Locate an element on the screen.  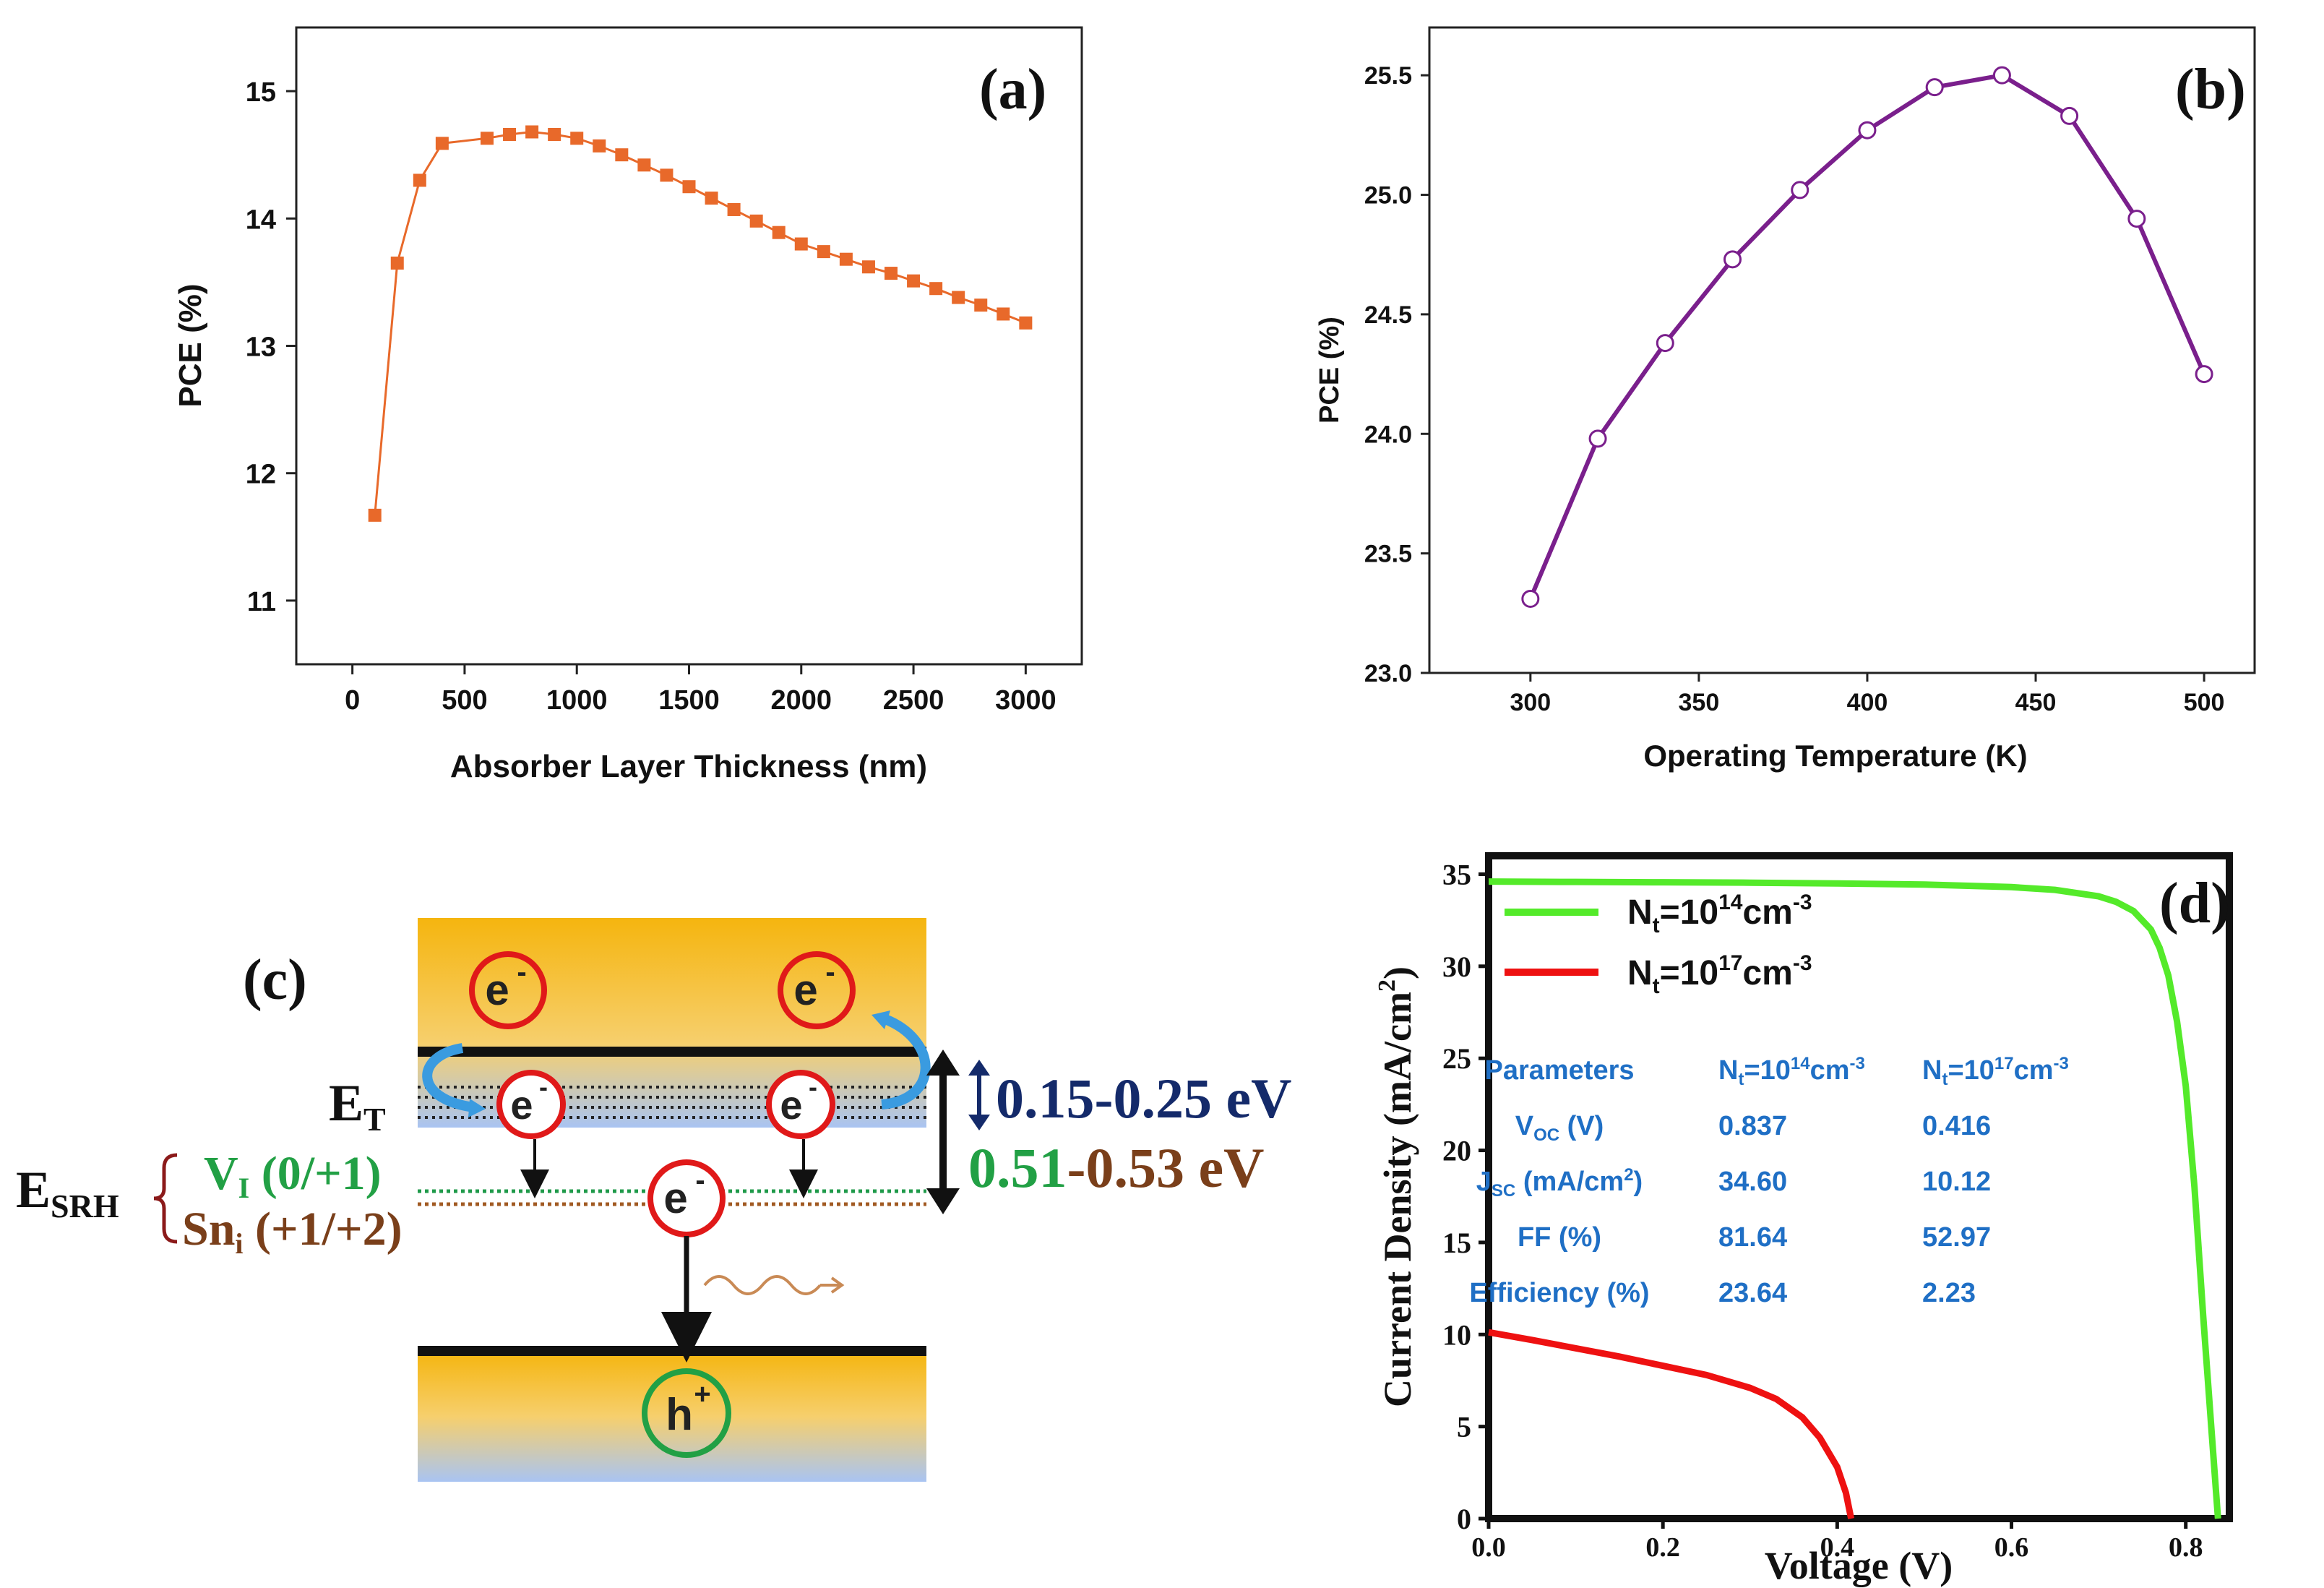
table-cell-eff-1e14: 23.64 is located at coordinates (1752, 1293).